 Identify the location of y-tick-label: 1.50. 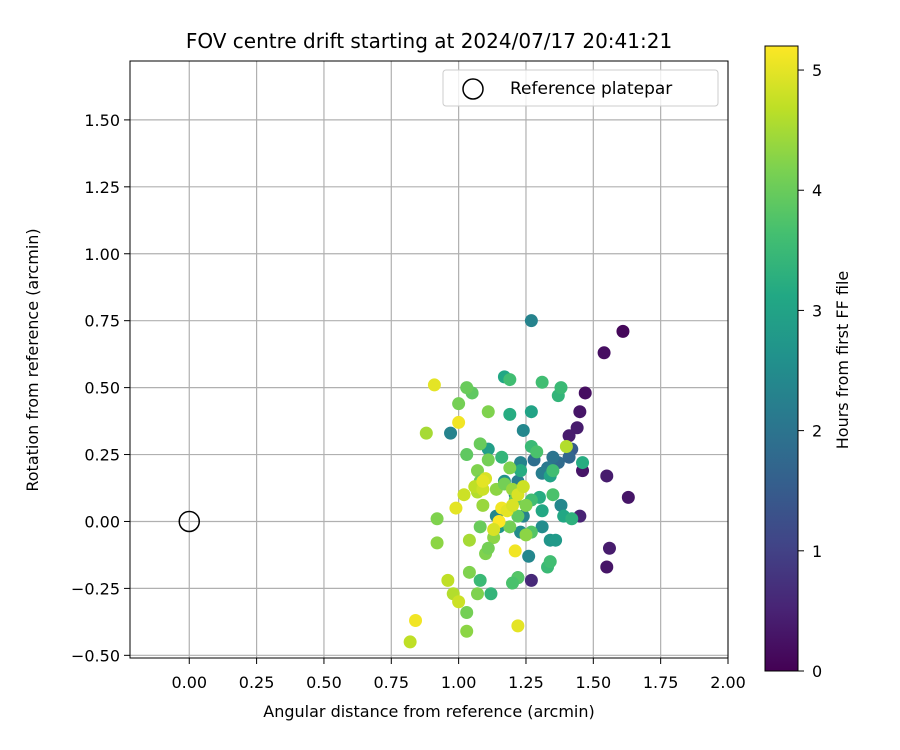
(102, 120).